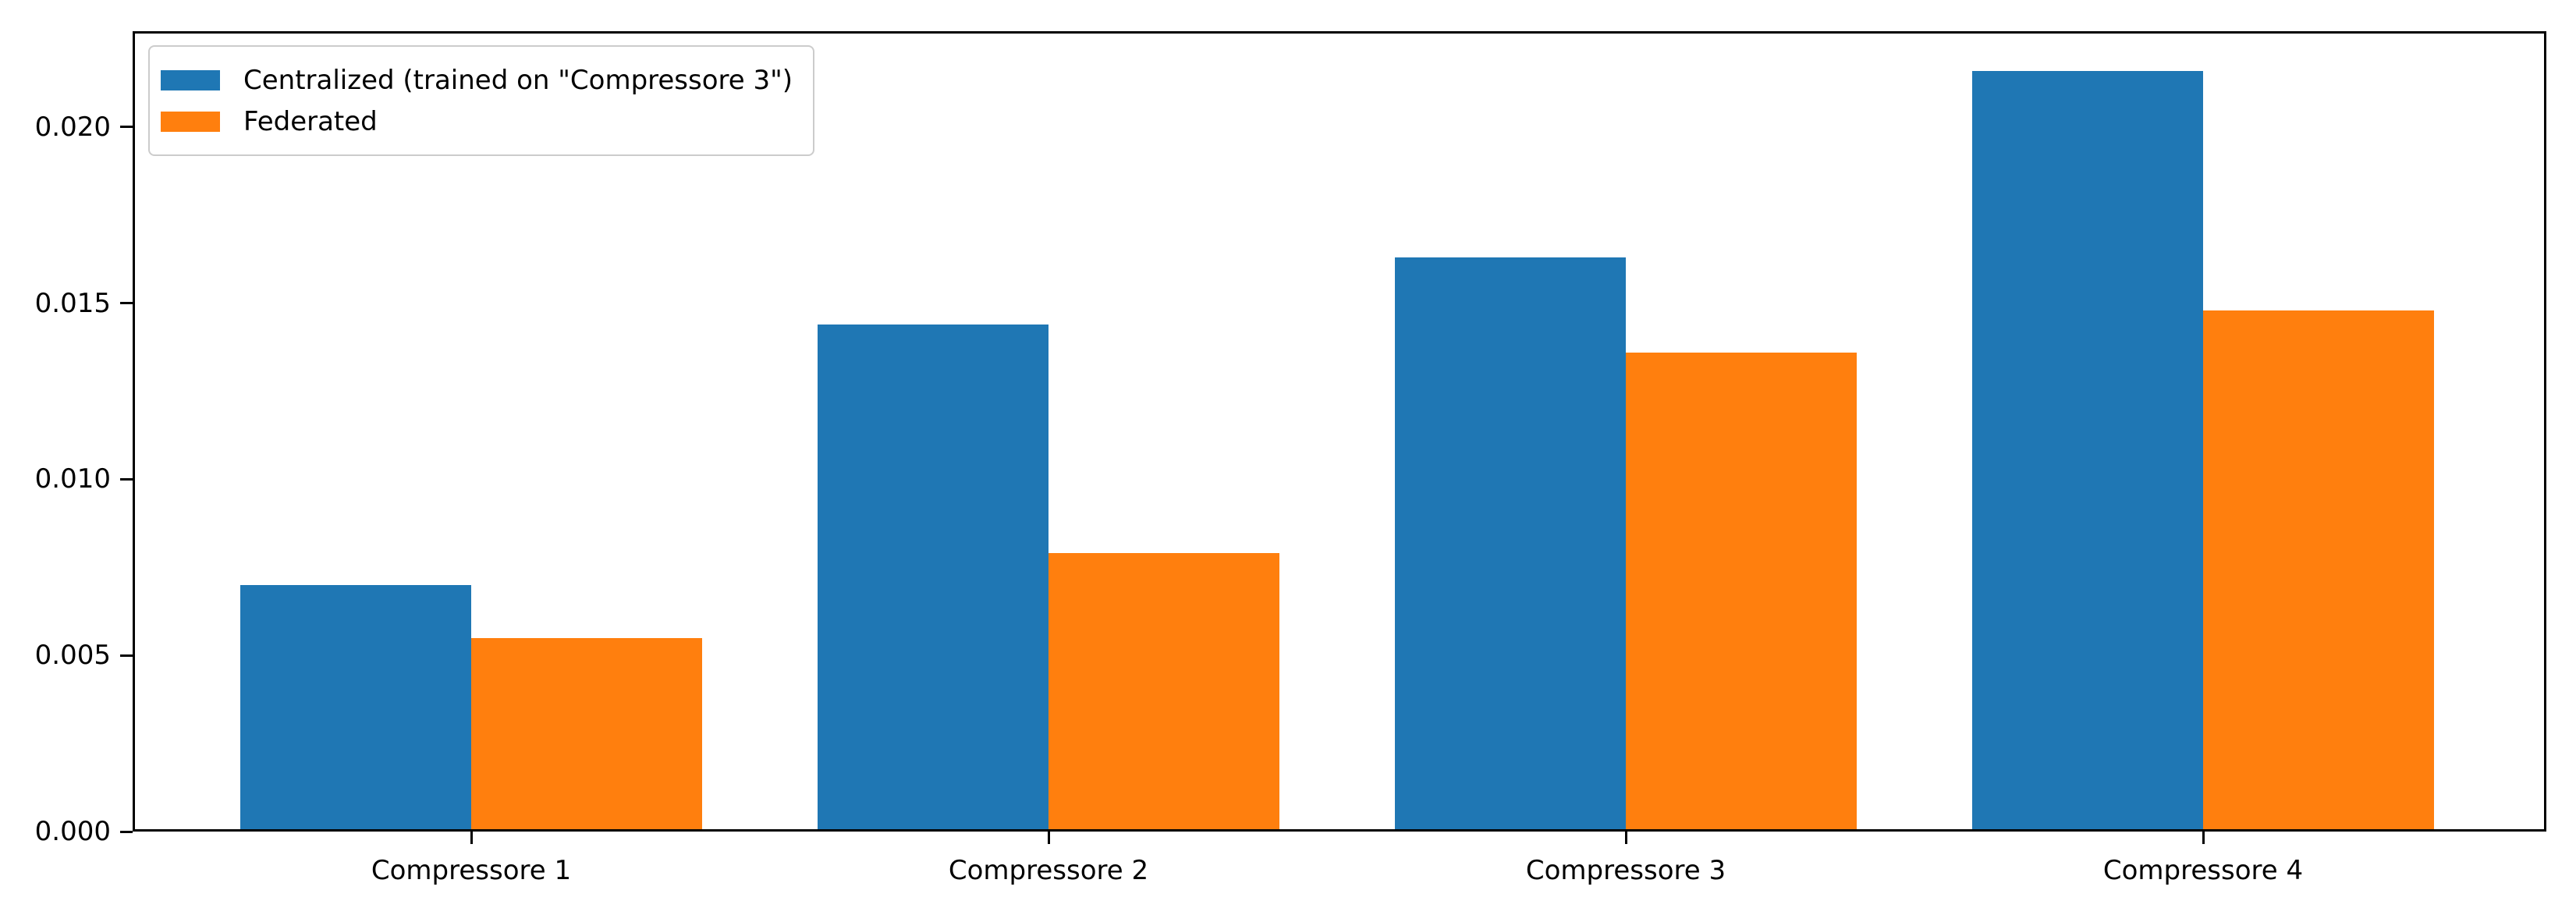 Image resolution: width=2576 pixels, height=908 pixels. What do you see at coordinates (1625, 870) in the screenshot?
I see `x-axis-label-compressore-3: Compressore 3` at bounding box center [1625, 870].